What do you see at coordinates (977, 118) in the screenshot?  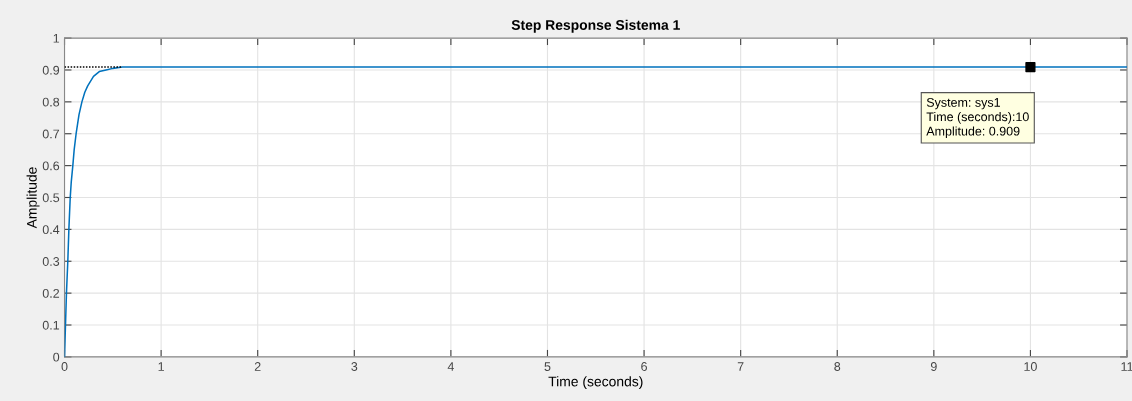 I see `annotation: System: sys1 Time (seconds):10 Amplitude: 0.909` at bounding box center [977, 118].